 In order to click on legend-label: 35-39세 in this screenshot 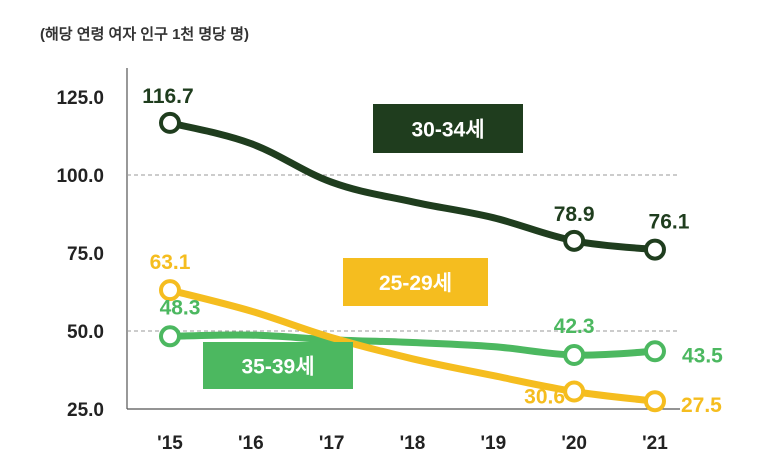, I will do `click(277, 367)`.